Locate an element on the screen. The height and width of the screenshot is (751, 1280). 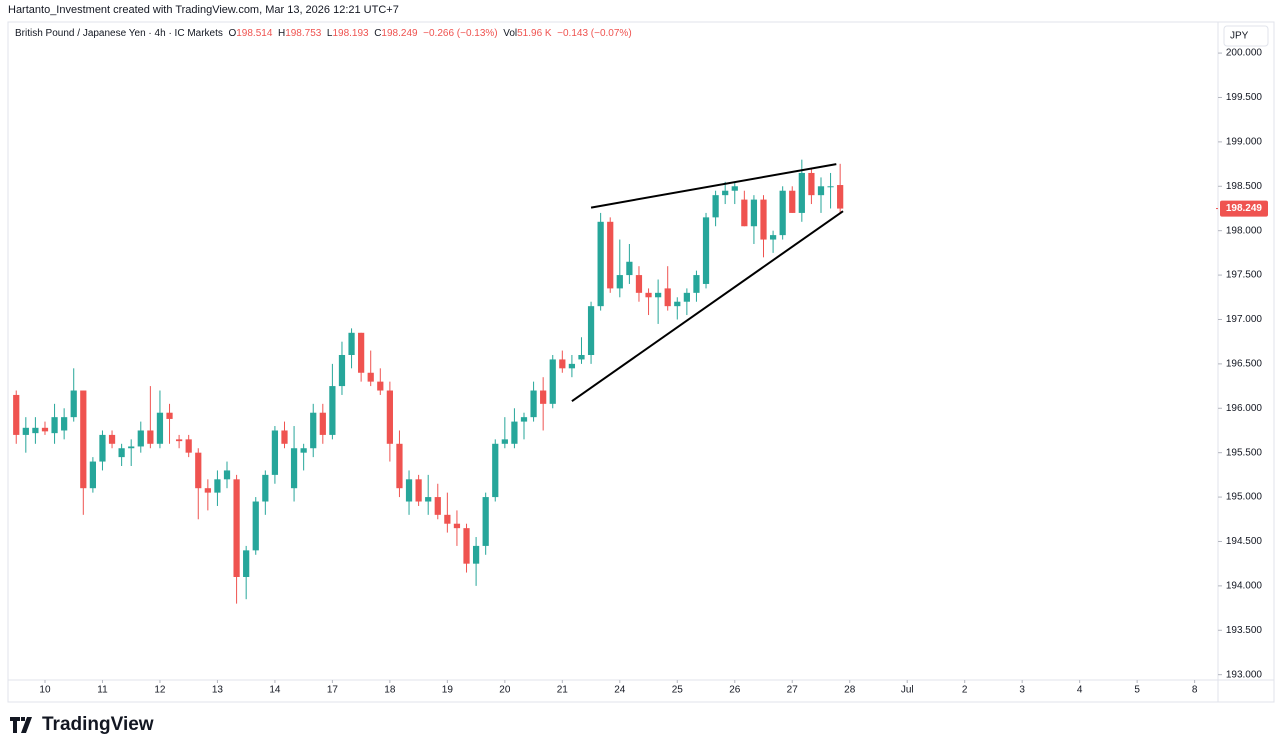
change: −0.266 (−0.13%) is located at coordinates (460, 33).